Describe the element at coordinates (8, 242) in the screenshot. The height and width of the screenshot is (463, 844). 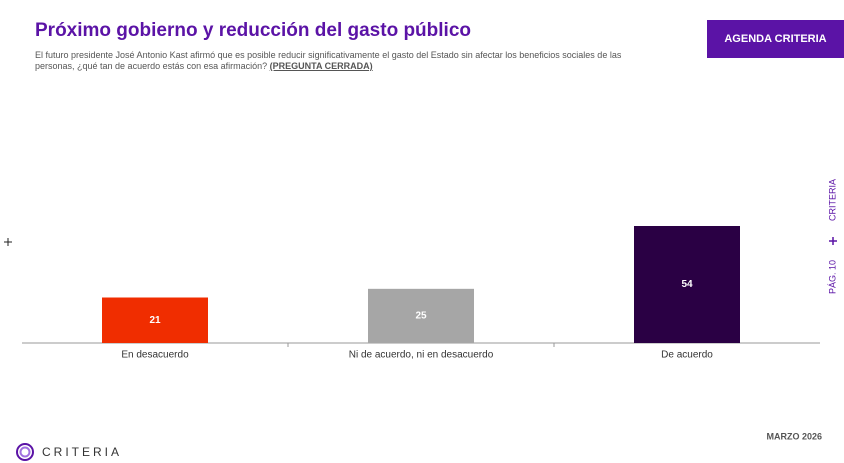
I see `plus-left` at that location.